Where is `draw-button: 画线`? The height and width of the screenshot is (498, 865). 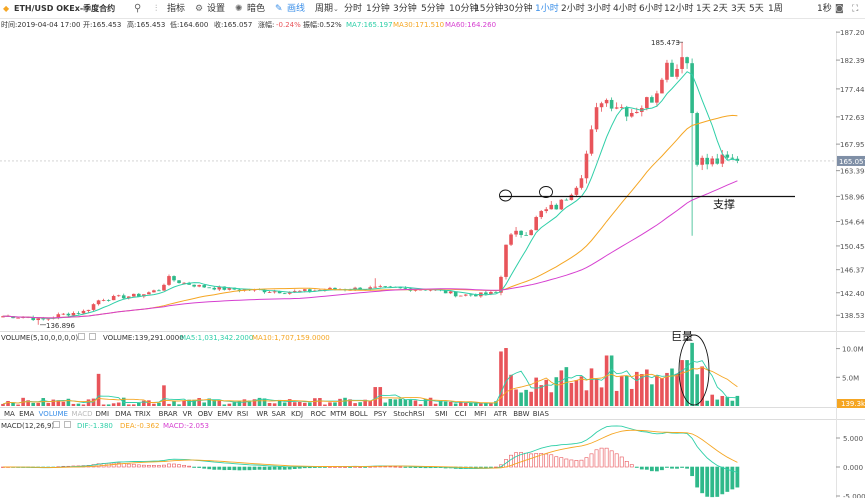 draw-button: 画线 is located at coordinates (296, 9).